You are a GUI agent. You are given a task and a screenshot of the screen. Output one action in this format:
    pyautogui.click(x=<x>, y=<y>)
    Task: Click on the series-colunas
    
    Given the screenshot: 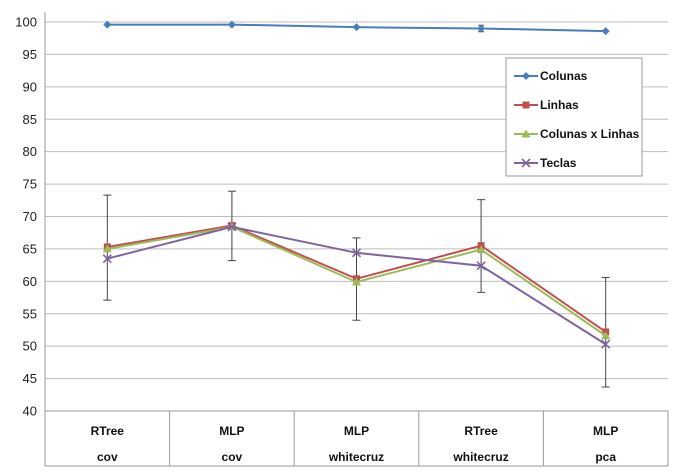 What is the action you would take?
    pyautogui.click(x=356, y=28)
    